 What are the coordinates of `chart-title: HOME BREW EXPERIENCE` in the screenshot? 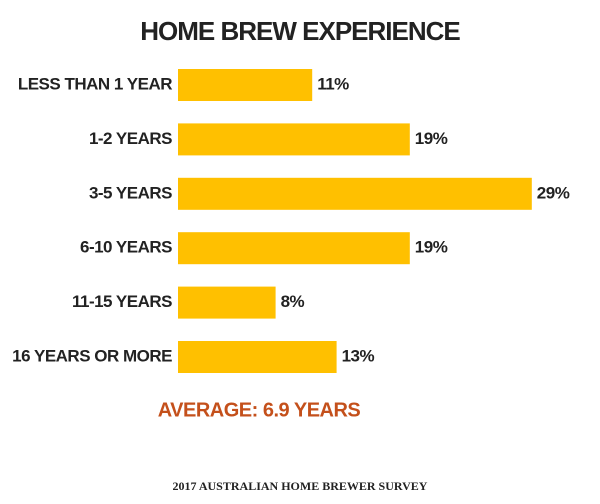 It's located at (300, 31).